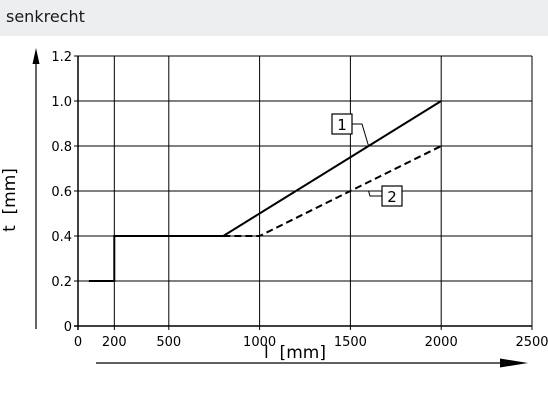  I want to click on x-tick-label: 1500, so click(350, 342).